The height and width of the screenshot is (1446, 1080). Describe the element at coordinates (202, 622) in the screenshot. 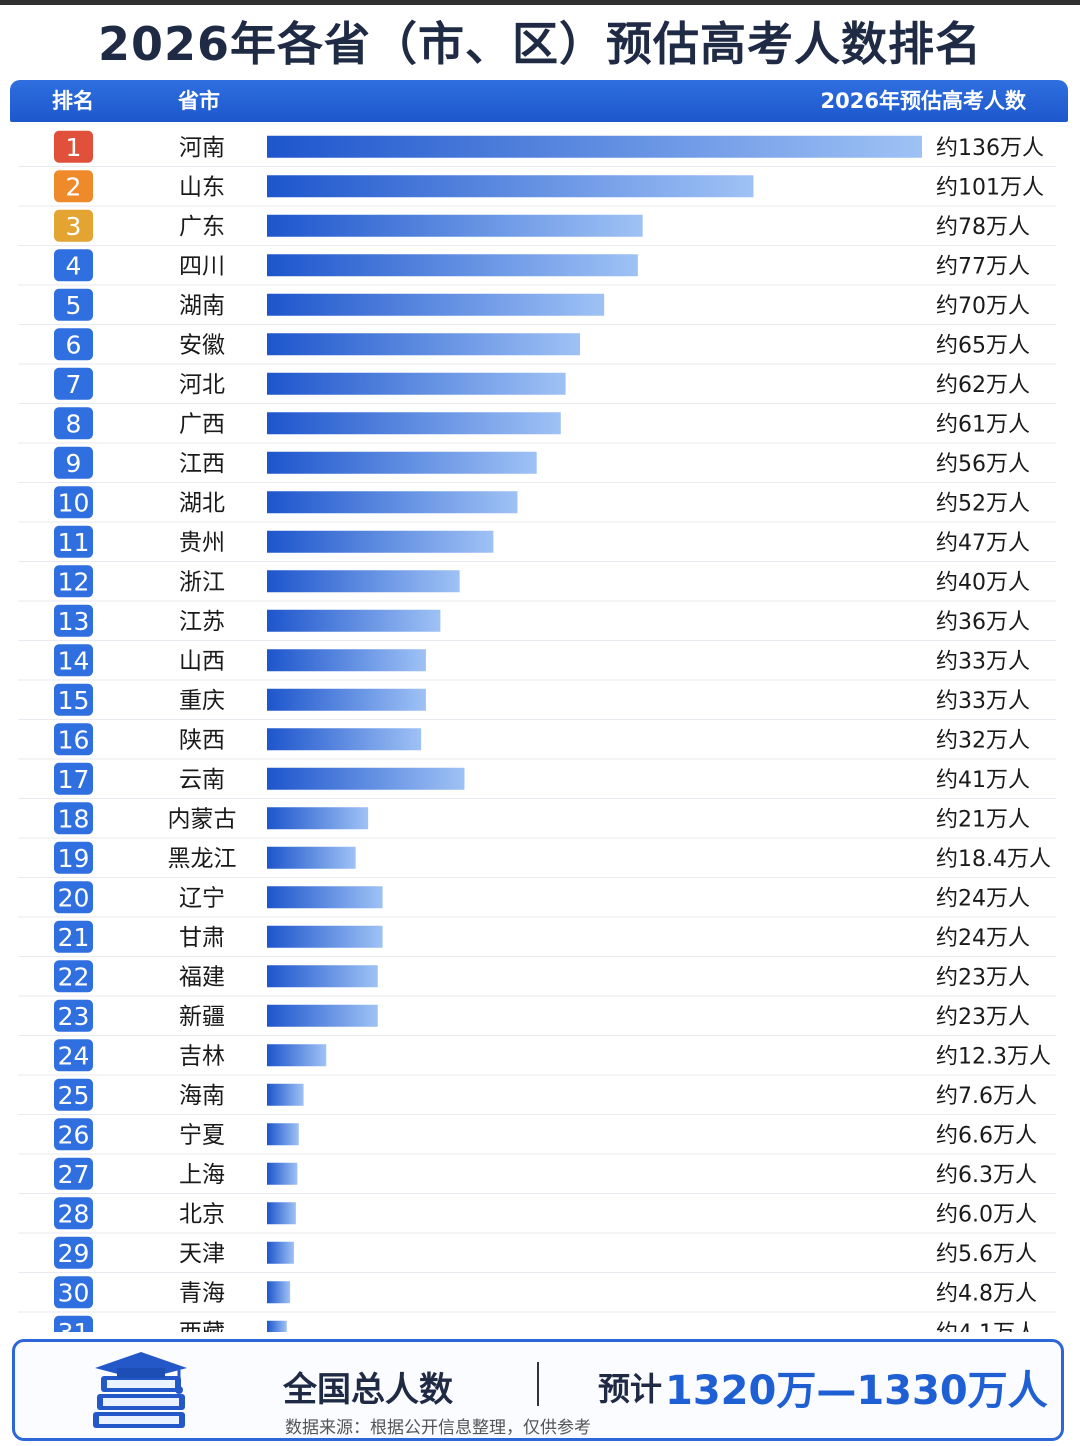

I see `province-label: 江苏` at that location.